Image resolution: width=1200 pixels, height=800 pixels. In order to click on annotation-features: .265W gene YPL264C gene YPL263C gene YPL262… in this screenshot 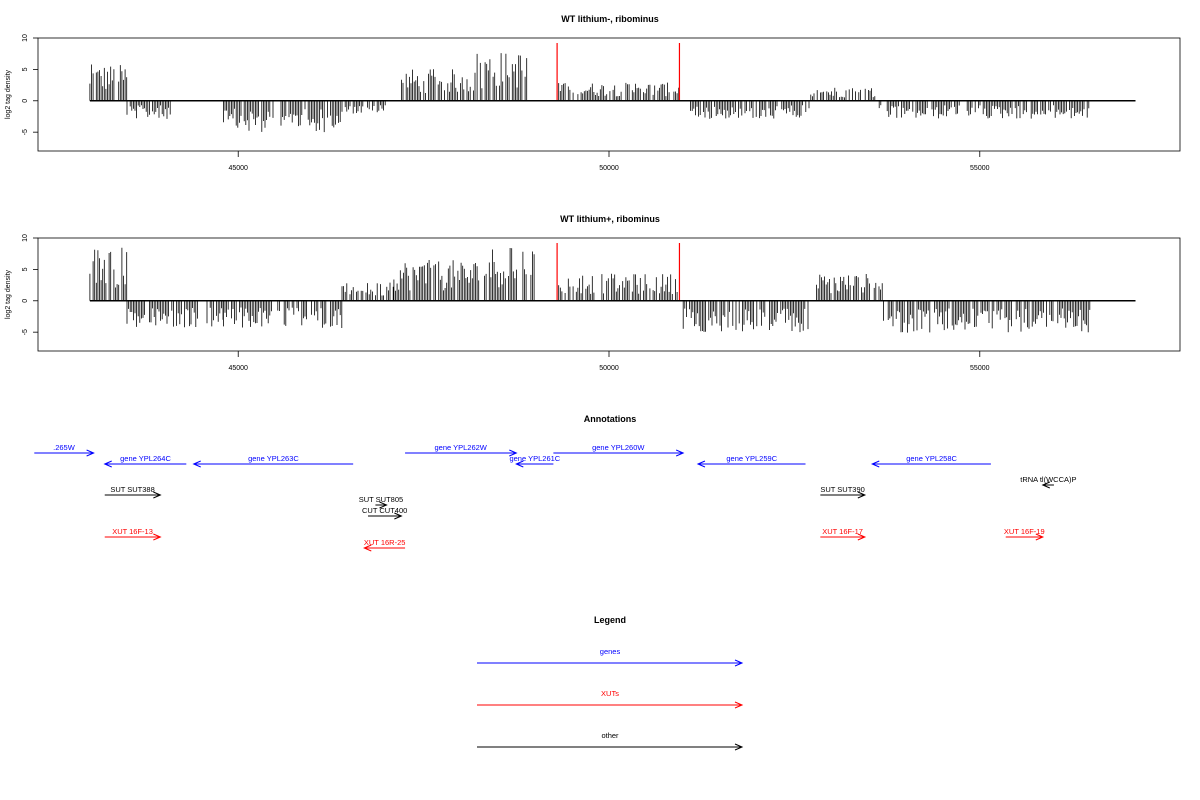, I will do `click(555, 497)`.